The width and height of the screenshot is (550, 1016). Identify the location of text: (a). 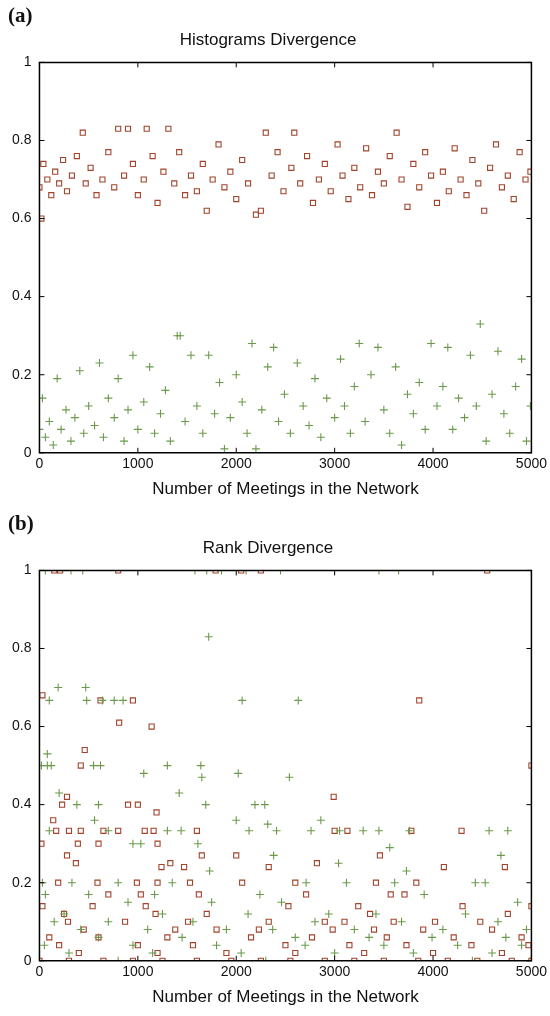
(20, 14).